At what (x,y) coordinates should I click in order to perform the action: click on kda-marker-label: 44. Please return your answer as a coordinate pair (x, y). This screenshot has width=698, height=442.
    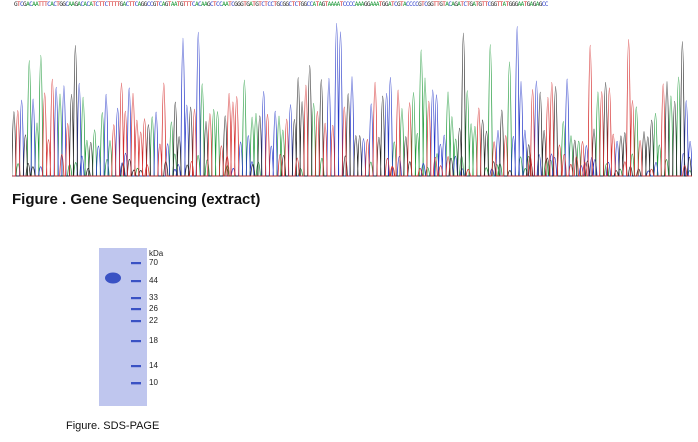
    Looking at the image, I should click on (153, 280).